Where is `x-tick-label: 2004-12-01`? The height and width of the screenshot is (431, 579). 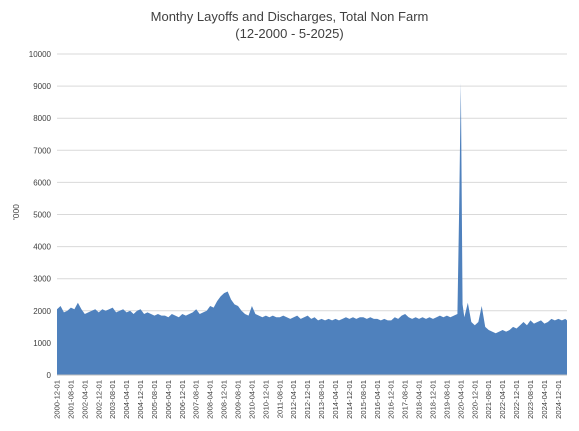 x-tick-label: 2004-12-01 is located at coordinates (140, 399).